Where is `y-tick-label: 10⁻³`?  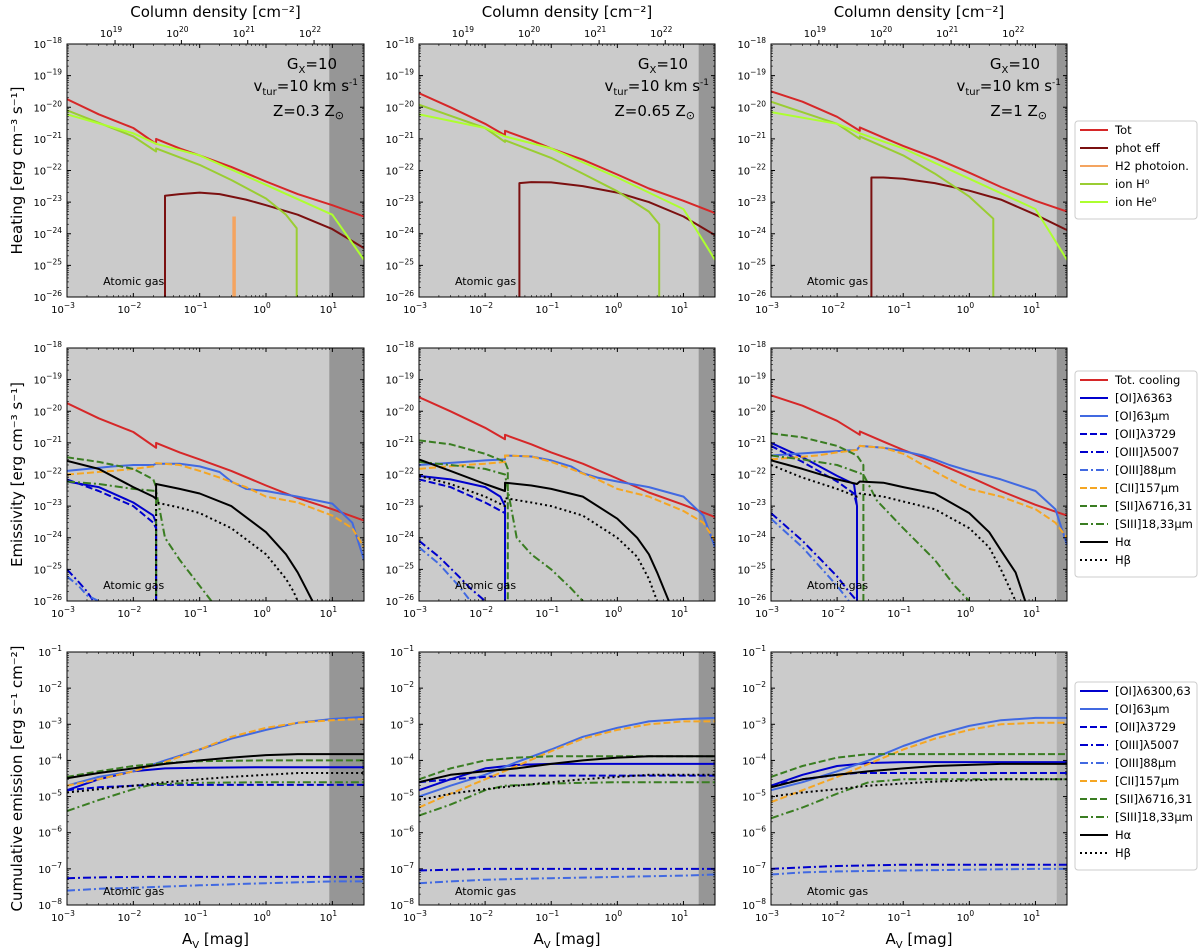 y-tick-label: 10⁻³ is located at coordinates (402, 723).